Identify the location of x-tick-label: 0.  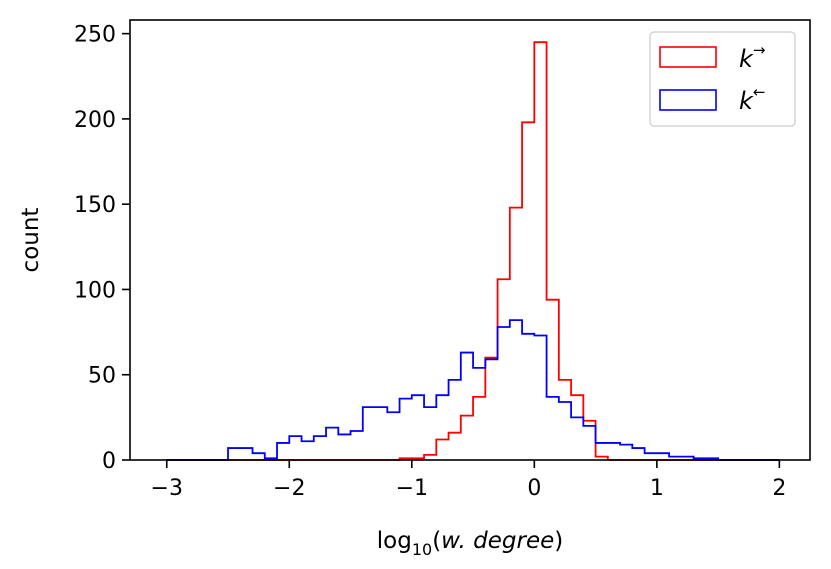
(534, 488).